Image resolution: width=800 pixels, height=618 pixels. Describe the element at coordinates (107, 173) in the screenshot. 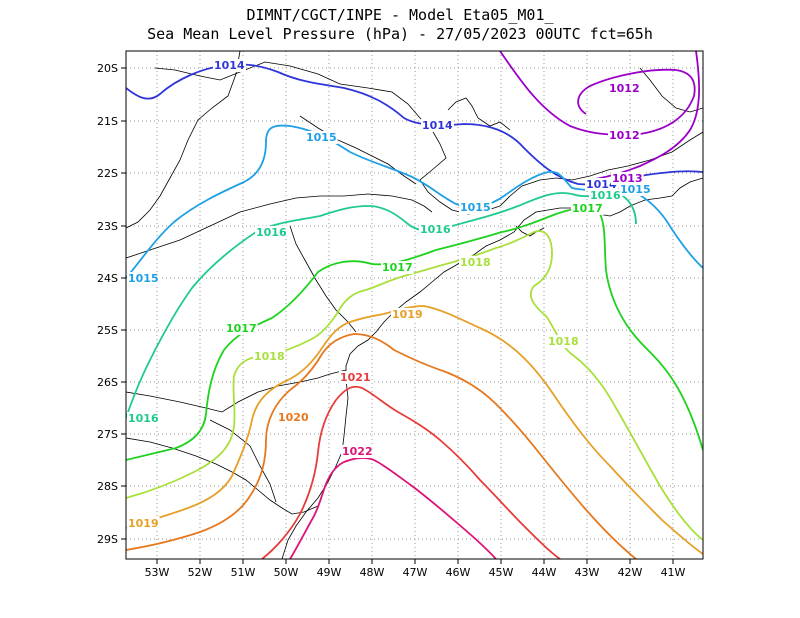

I see `lat-label: 22S` at that location.